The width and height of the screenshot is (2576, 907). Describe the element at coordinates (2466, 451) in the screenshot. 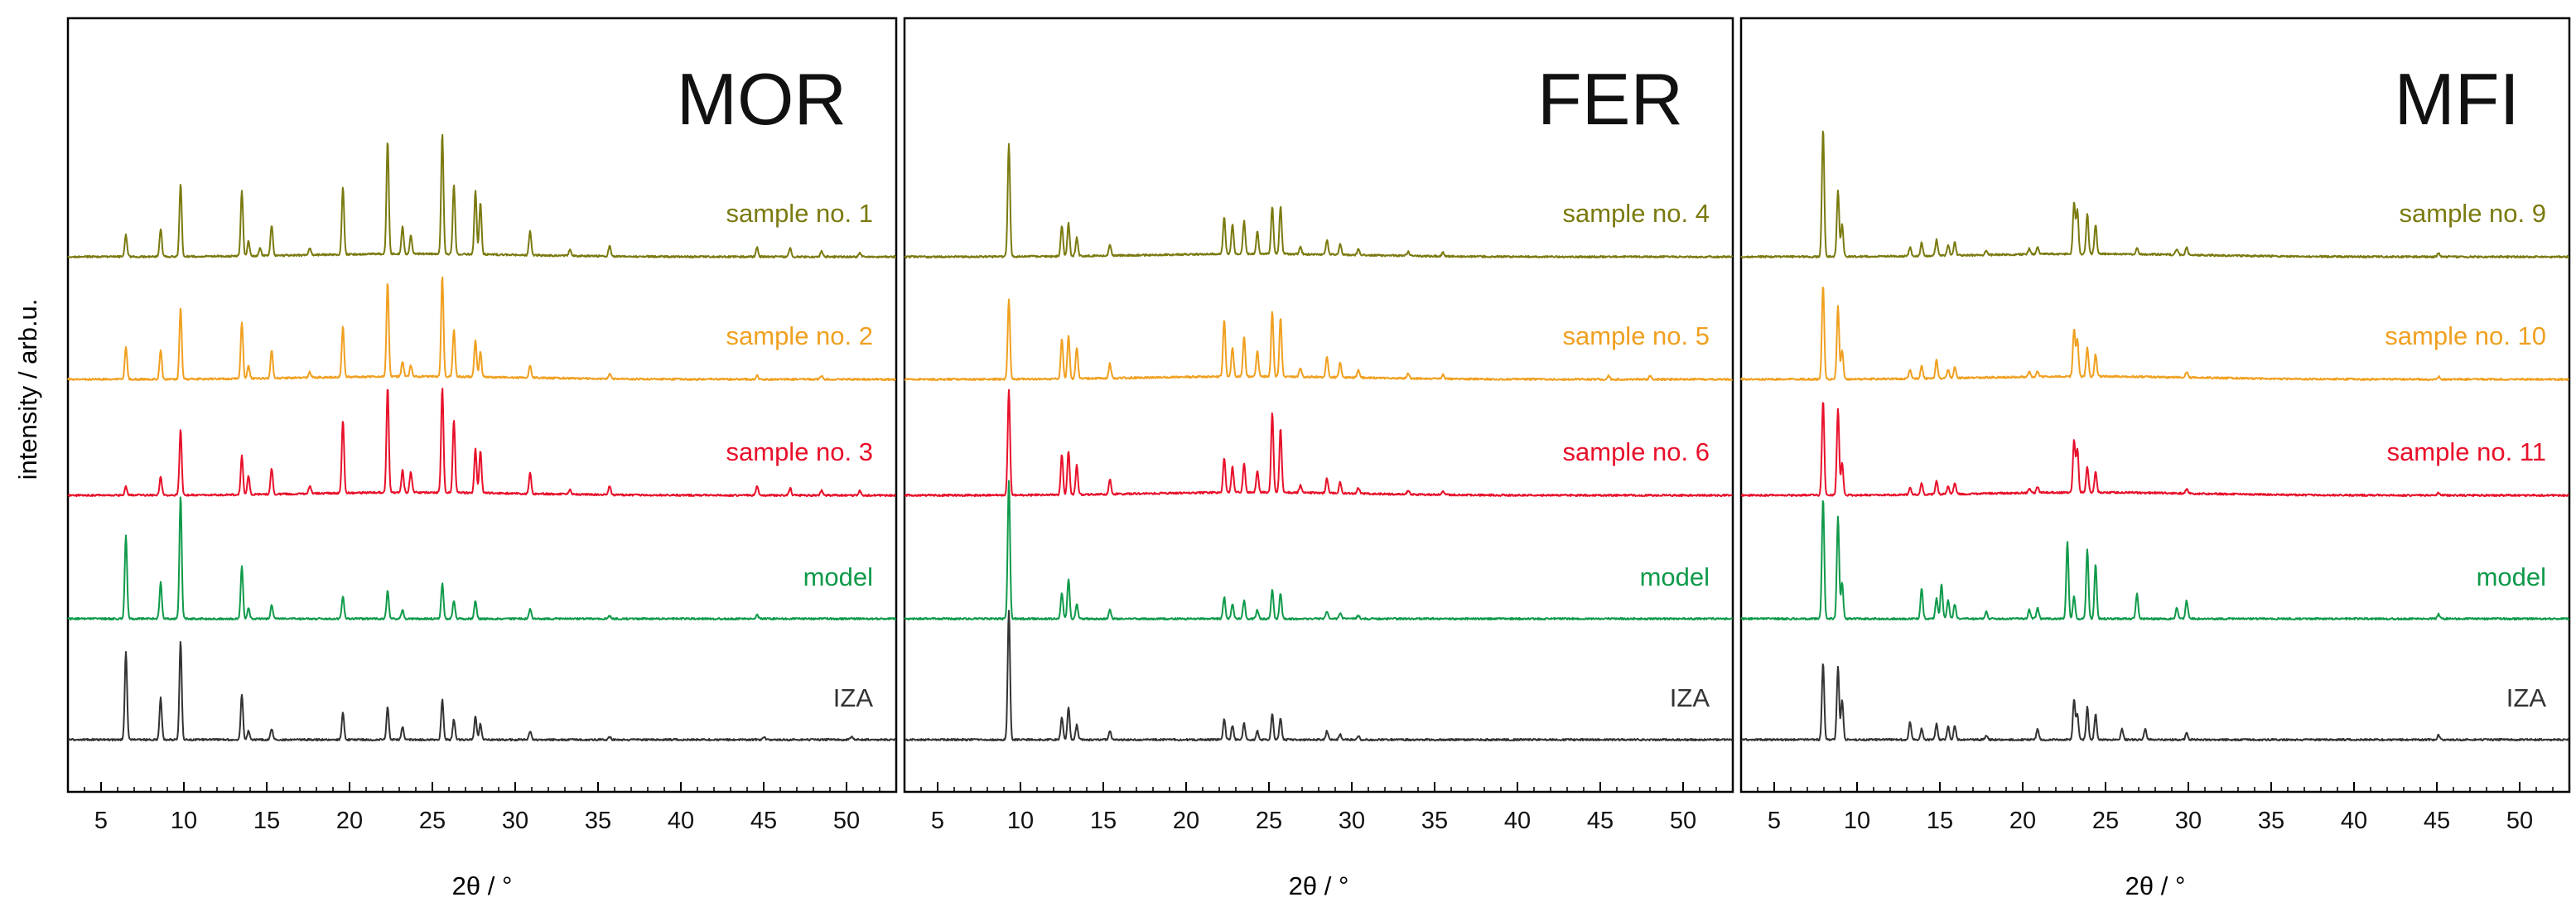

I see `series-label: sample no. 11` at that location.